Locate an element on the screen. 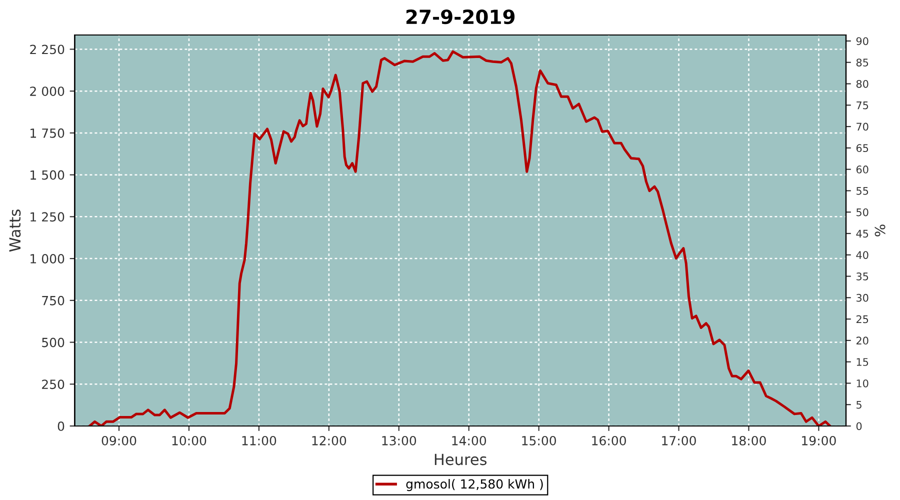 This screenshot has width=900, height=500. y-tick-label: 1 000 is located at coordinates (47, 259).